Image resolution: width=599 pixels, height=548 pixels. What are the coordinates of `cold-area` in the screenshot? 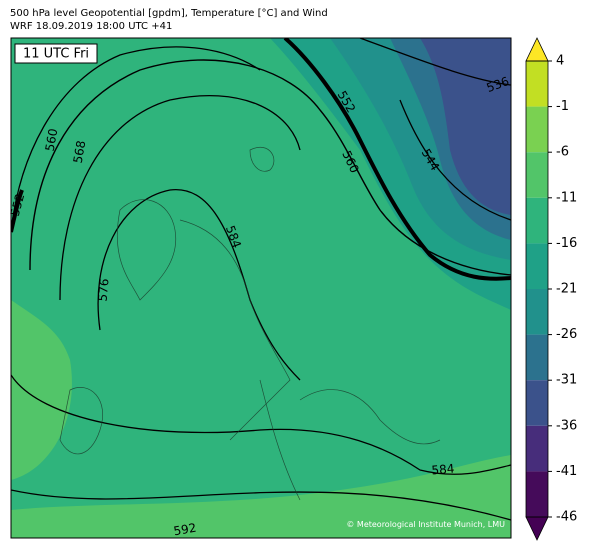 It's located at (465, 126).